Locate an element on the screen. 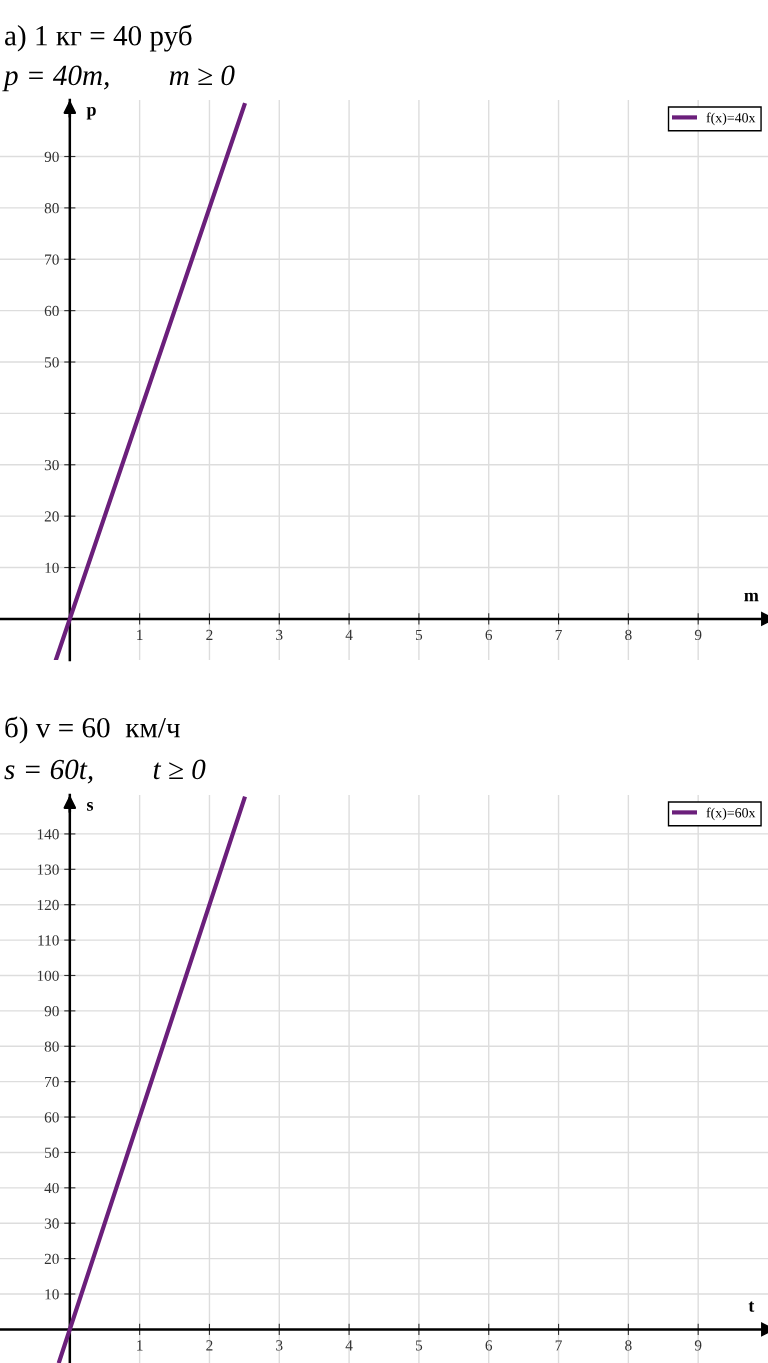  y-axis-title: p is located at coordinates (91, 113).